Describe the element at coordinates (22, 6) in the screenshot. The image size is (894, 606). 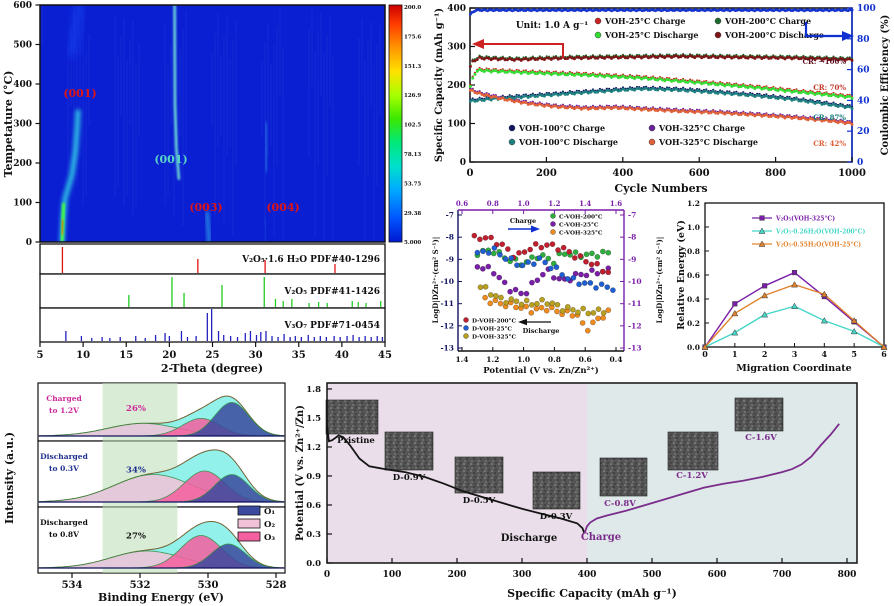
I see `xrd-ytick-label: 600` at that location.